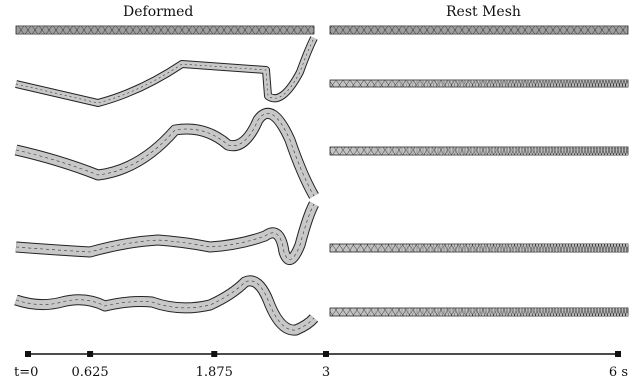 The image size is (641, 381). Describe the element at coordinates (483, 12) in the screenshot. I see `rest-mesh-panel-title: Rest Mesh` at that location.